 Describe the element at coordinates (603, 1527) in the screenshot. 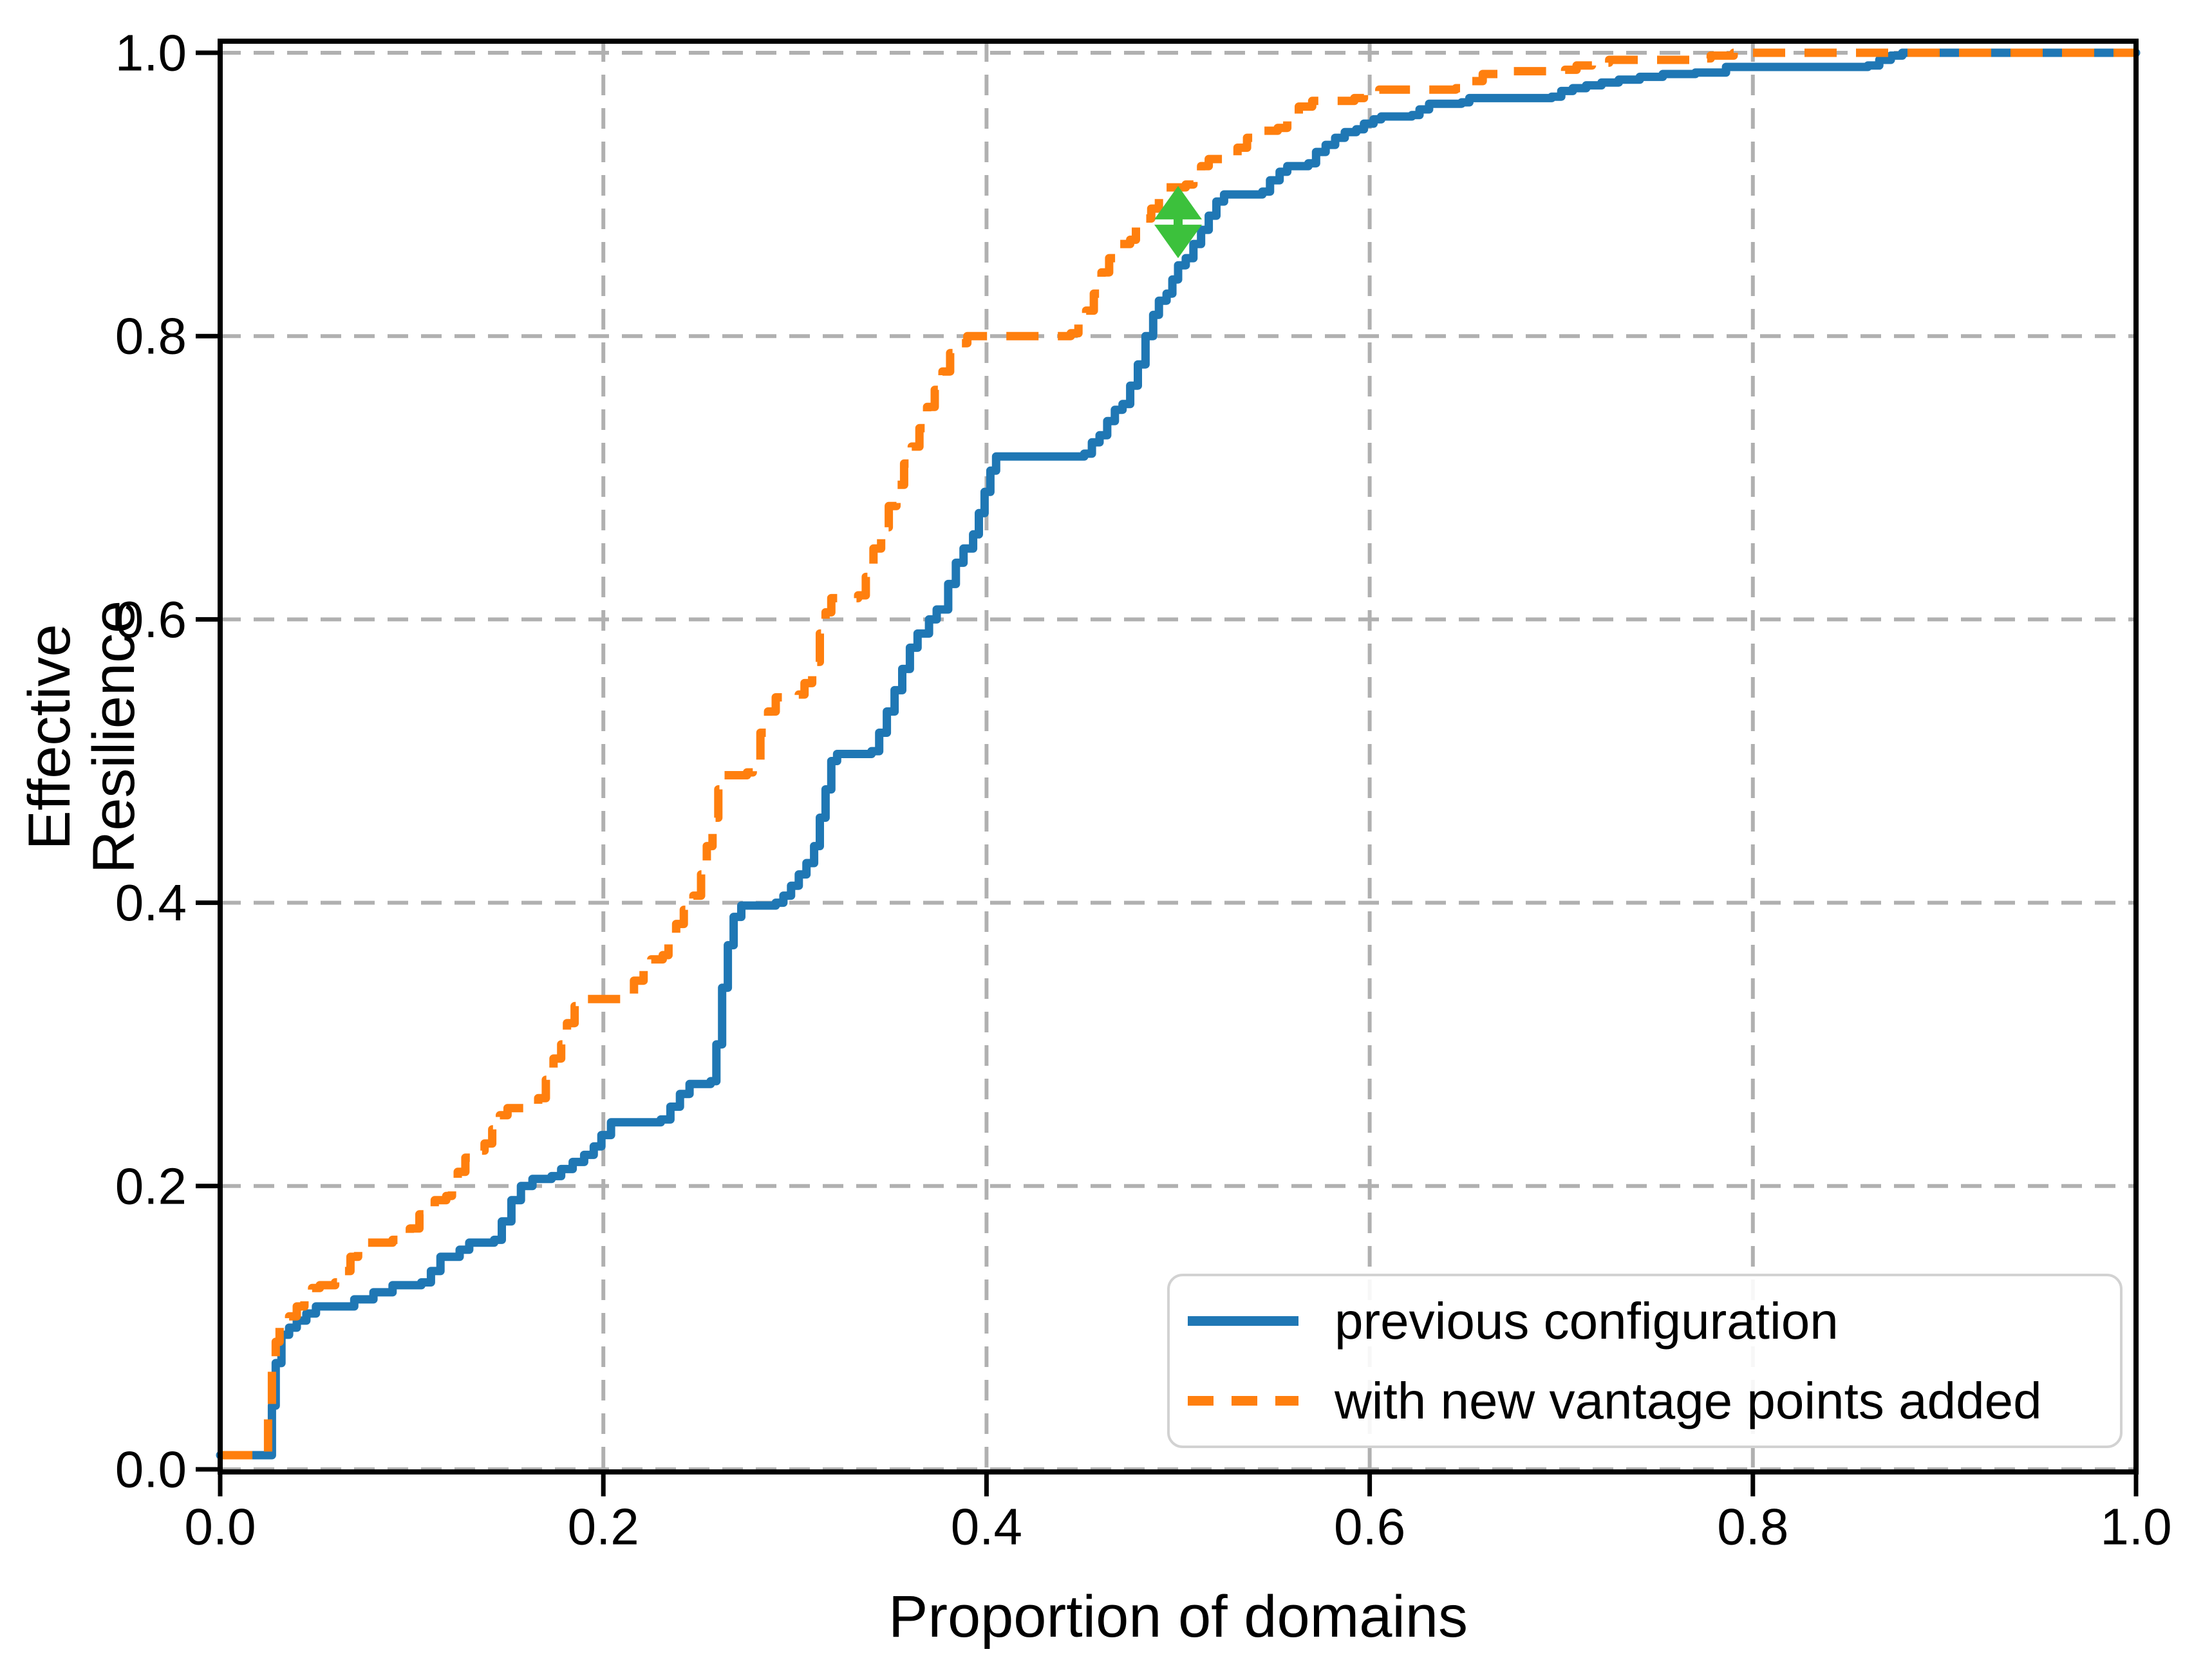

I see `x-tick-label: 0.2` at that location.